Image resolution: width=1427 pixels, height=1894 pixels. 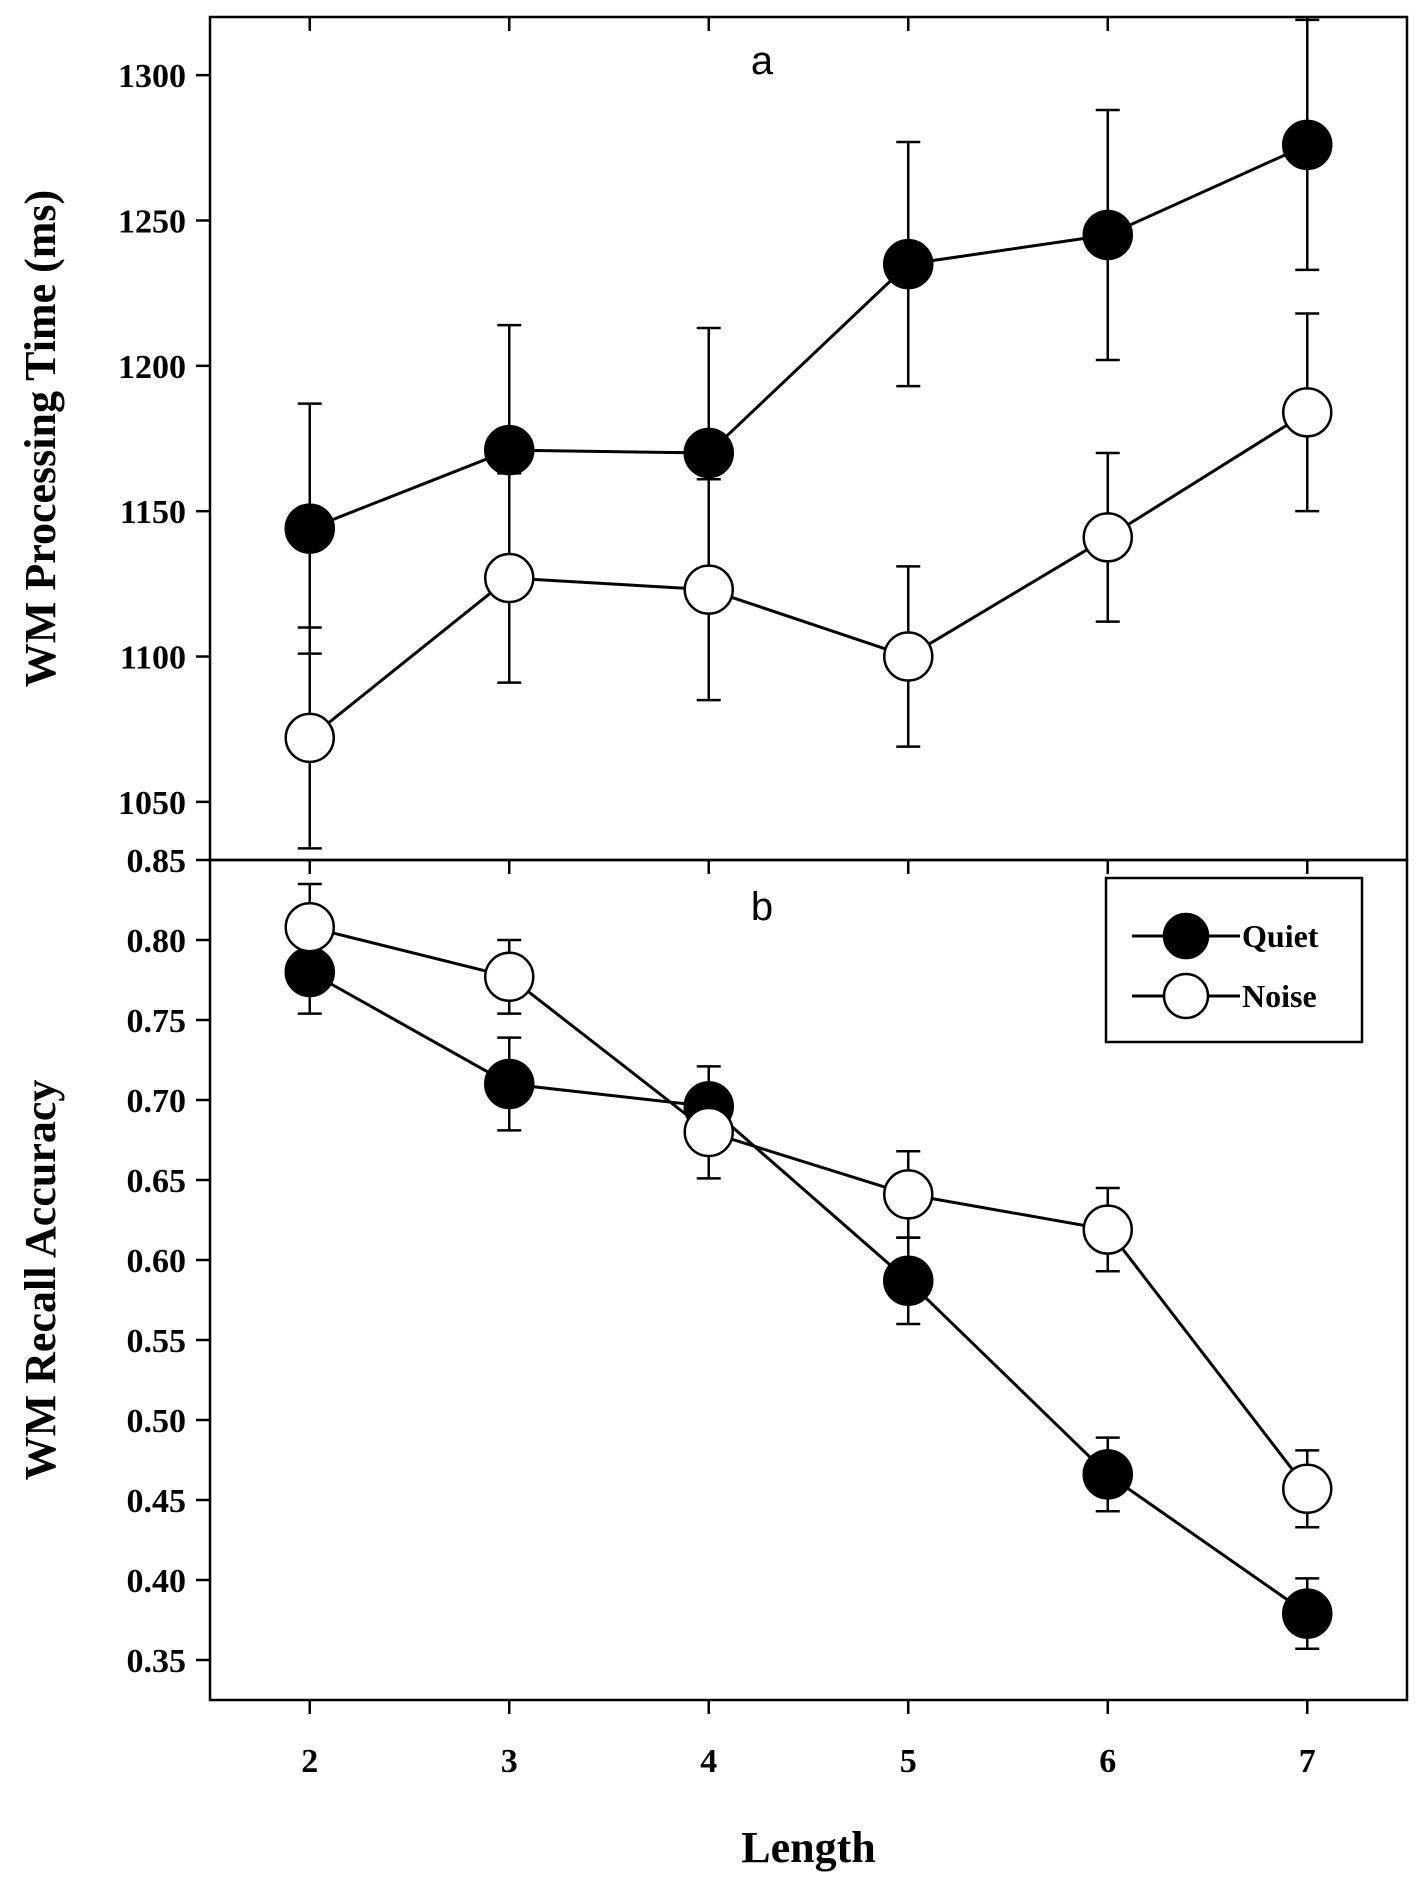 I want to click on y-tick-label-a: 1200, so click(x=152, y=367).